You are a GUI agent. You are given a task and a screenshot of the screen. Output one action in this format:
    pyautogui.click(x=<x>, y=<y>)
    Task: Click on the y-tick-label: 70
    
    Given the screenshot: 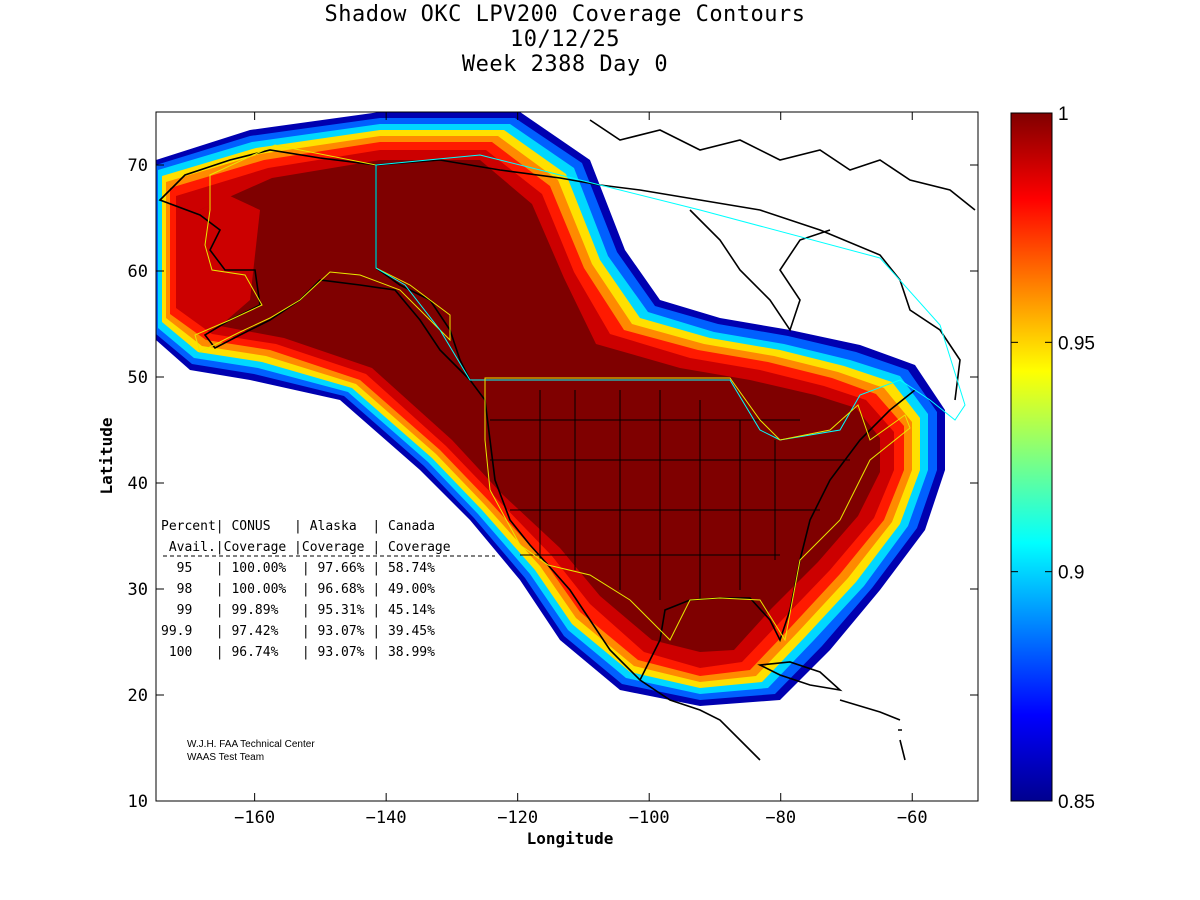 What is the action you would take?
    pyautogui.click(x=138, y=166)
    